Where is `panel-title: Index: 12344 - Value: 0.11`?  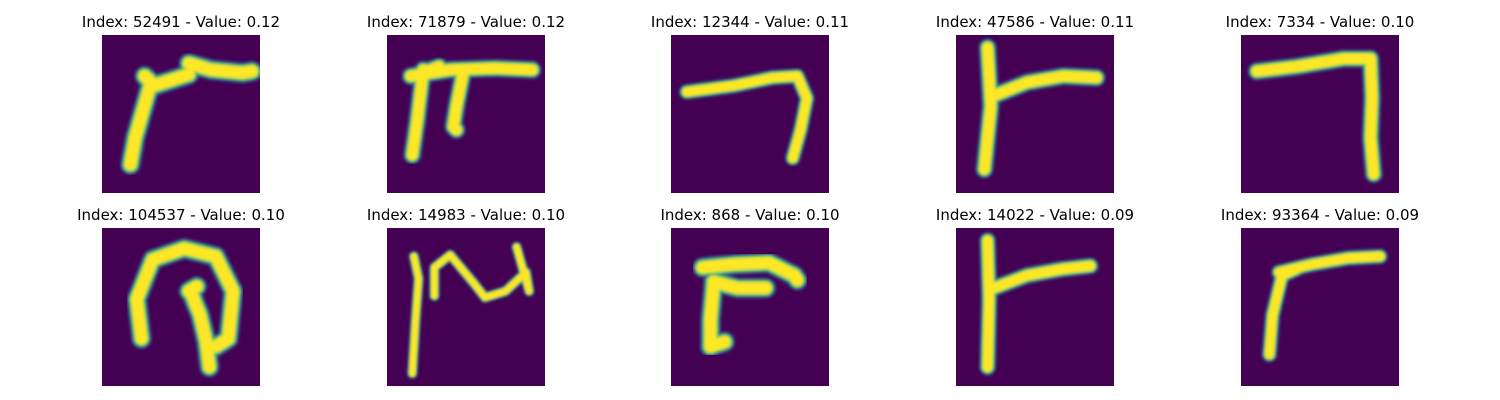 panel-title: Index: 12344 - Value: 0.11 is located at coordinates (750, 22).